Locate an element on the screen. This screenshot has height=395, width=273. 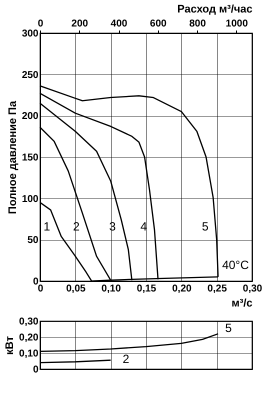
x2-tick-label: 400 is located at coordinates (119, 24).